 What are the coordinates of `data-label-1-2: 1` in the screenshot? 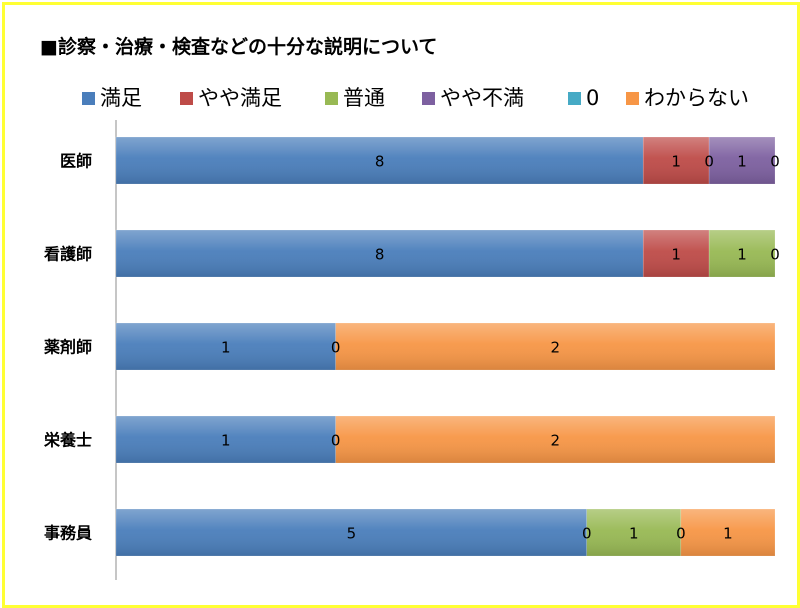 It's located at (742, 255).